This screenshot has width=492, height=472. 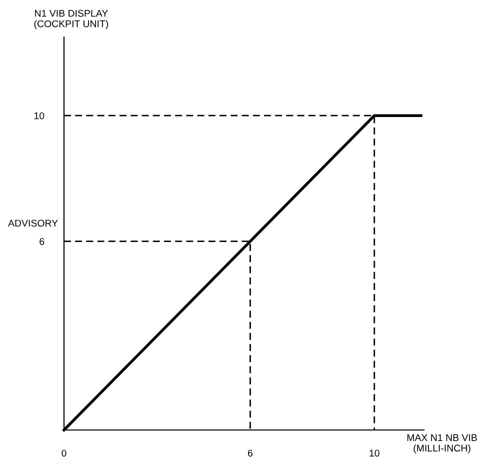 I want to click on x-axis-title: MAX N1 NB VIB (MILLI-INCH), so click(x=442, y=444).